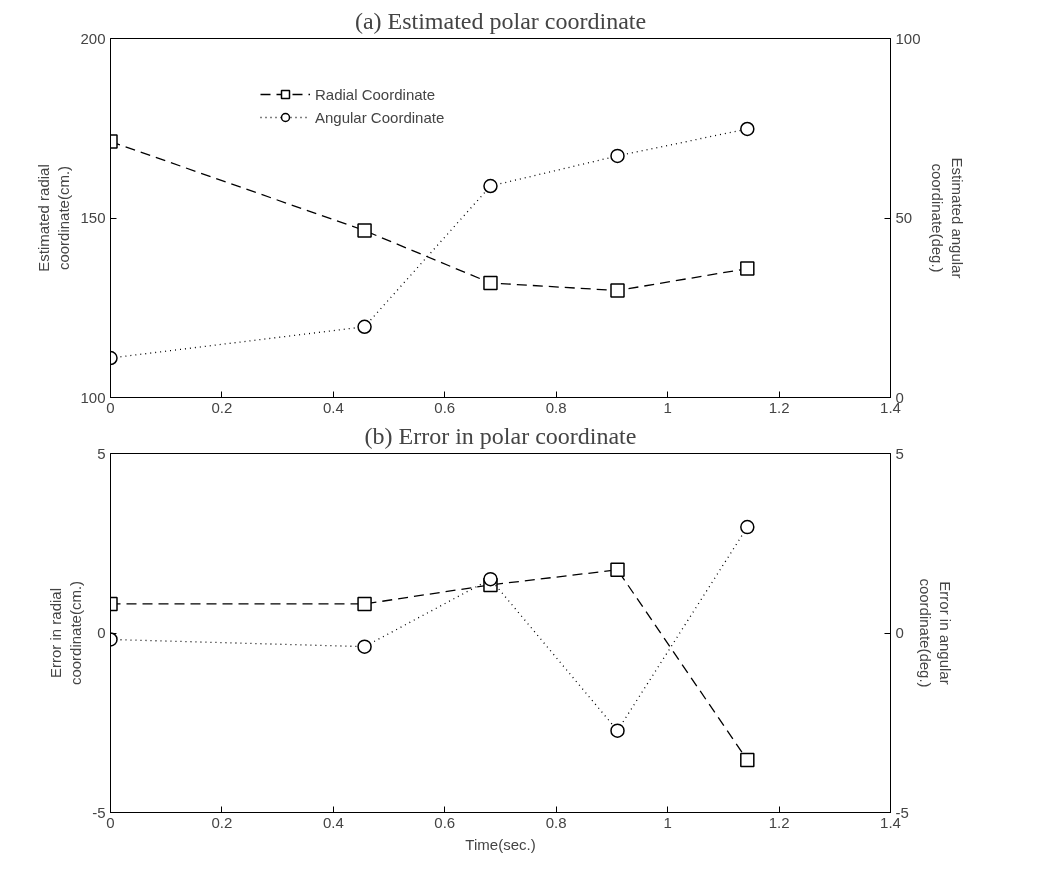  Describe the element at coordinates (904, 217) in the screenshot. I see `y2-tick-label: 50` at that location.